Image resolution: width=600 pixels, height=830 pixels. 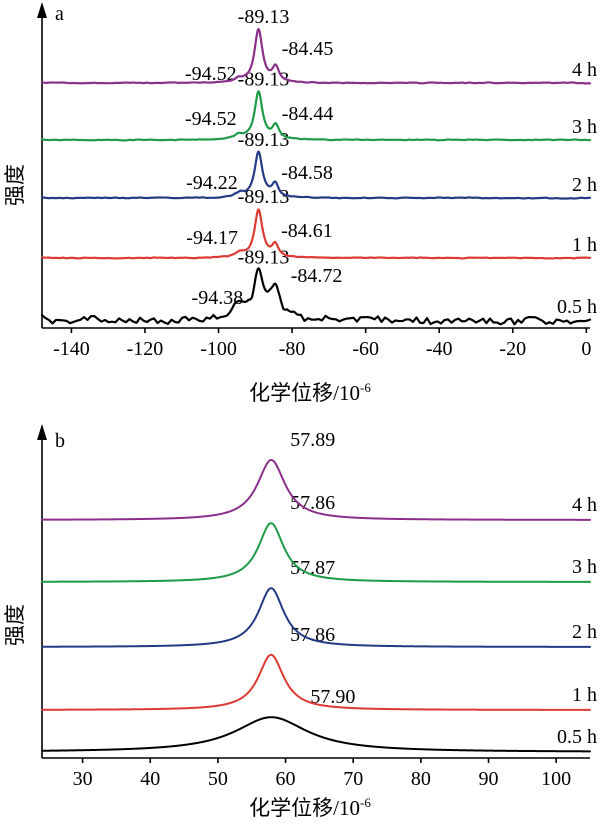 What do you see at coordinates (286, 779) in the screenshot?
I see `x-tick-label: 60` at bounding box center [286, 779].